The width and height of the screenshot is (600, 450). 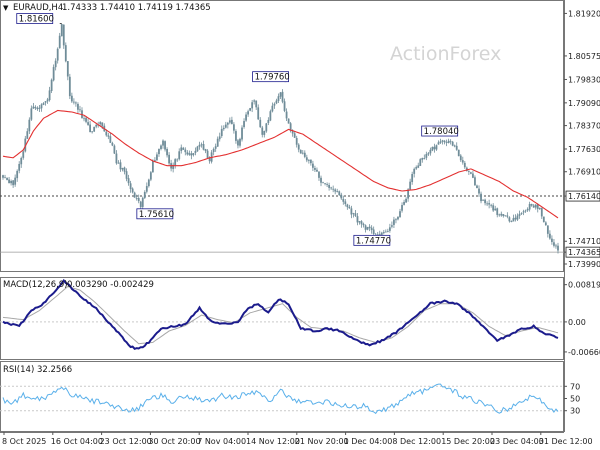 I want to click on time-tick-label: 23 Dec 04:00, so click(x=517, y=441).